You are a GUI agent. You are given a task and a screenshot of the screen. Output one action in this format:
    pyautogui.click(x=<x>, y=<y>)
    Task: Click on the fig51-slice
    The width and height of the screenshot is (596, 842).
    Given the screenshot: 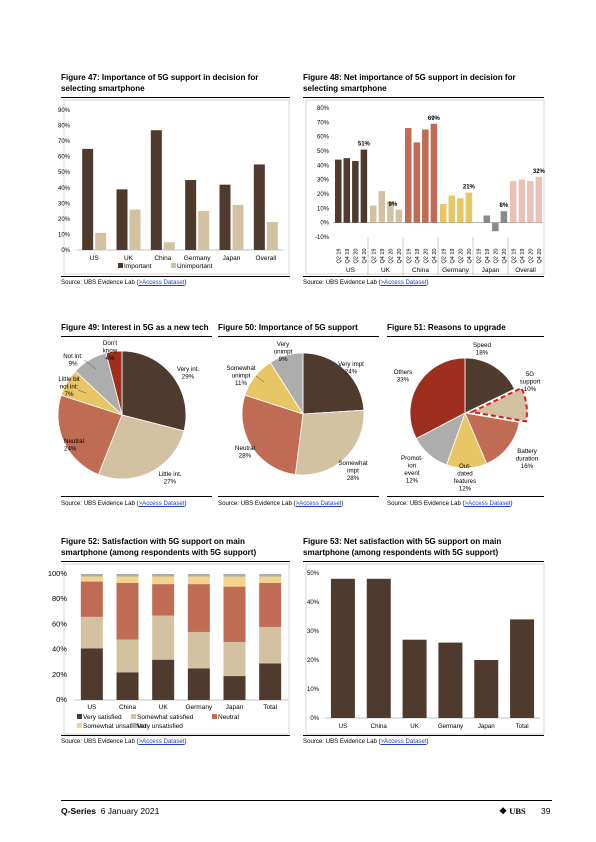 What is the action you would take?
    pyautogui.click(x=492, y=438)
    